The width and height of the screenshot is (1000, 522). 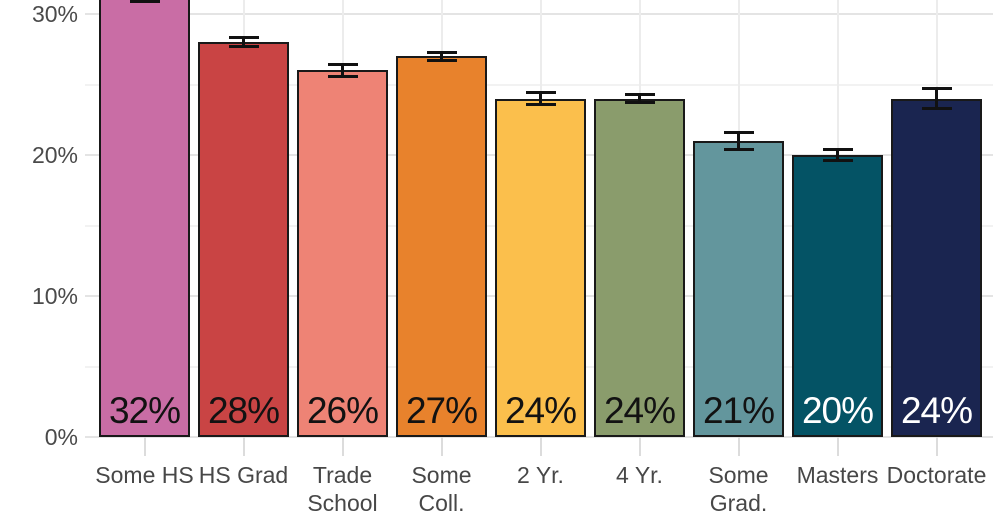 I want to click on y-tick-label-10: 10%, so click(x=54, y=296).